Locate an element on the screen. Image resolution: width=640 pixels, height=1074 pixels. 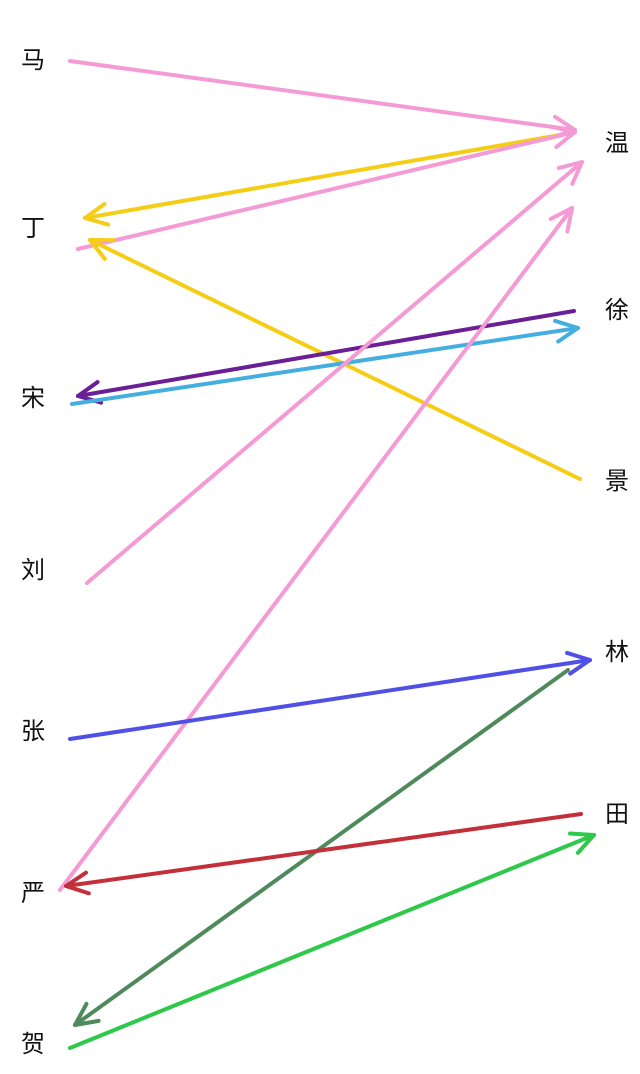
left-name-ding: 丁 is located at coordinates (33, 228).